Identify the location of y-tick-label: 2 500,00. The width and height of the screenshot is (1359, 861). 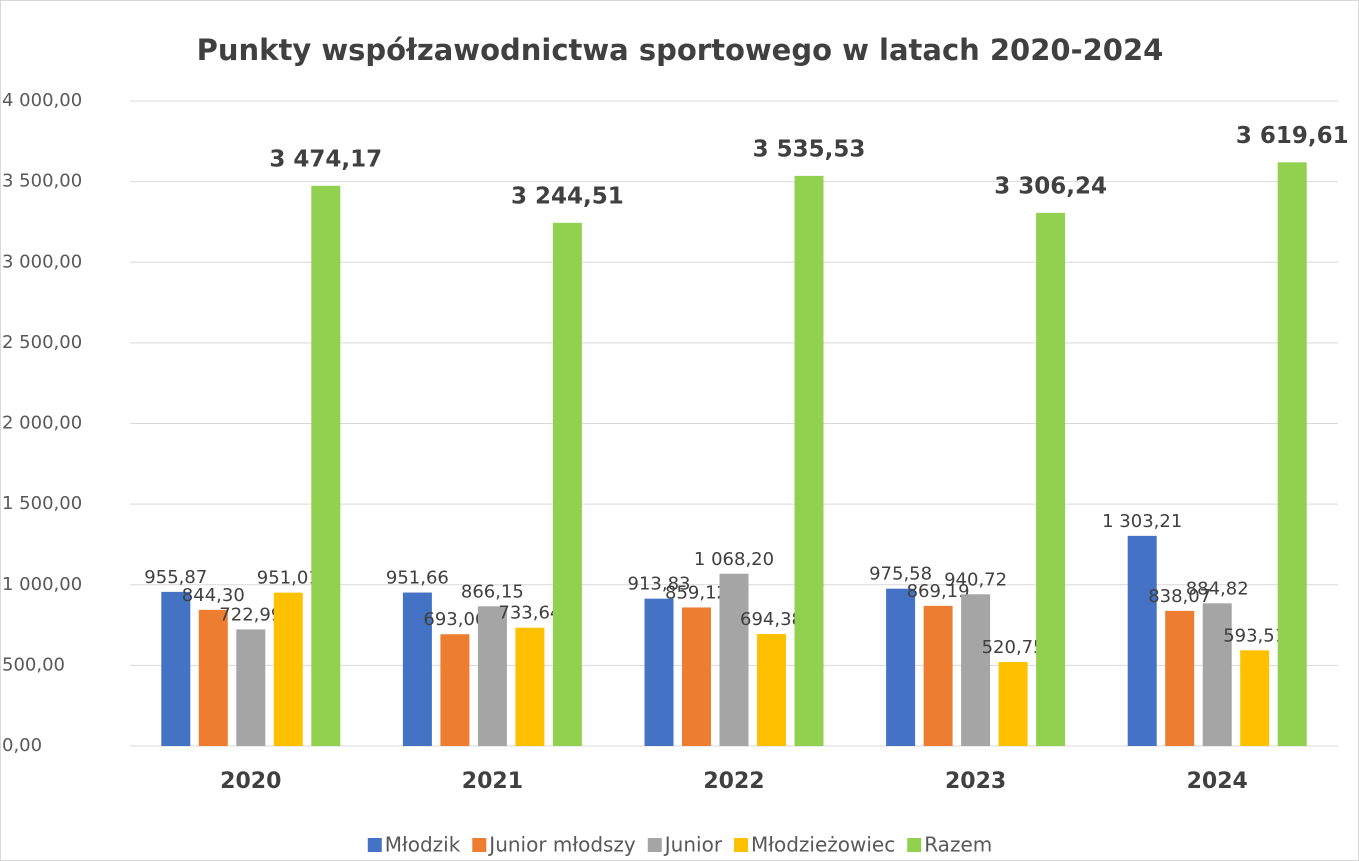
(42, 342).